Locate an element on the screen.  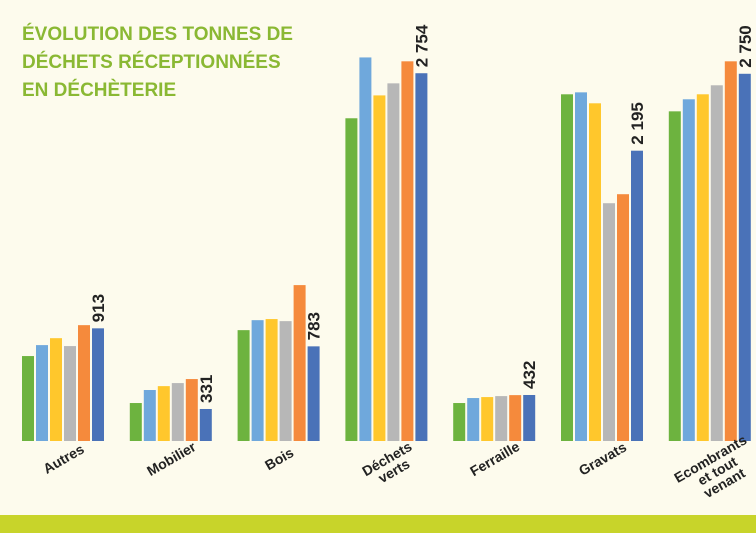
x-tick-label: Mobilier is located at coordinates (171, 458).